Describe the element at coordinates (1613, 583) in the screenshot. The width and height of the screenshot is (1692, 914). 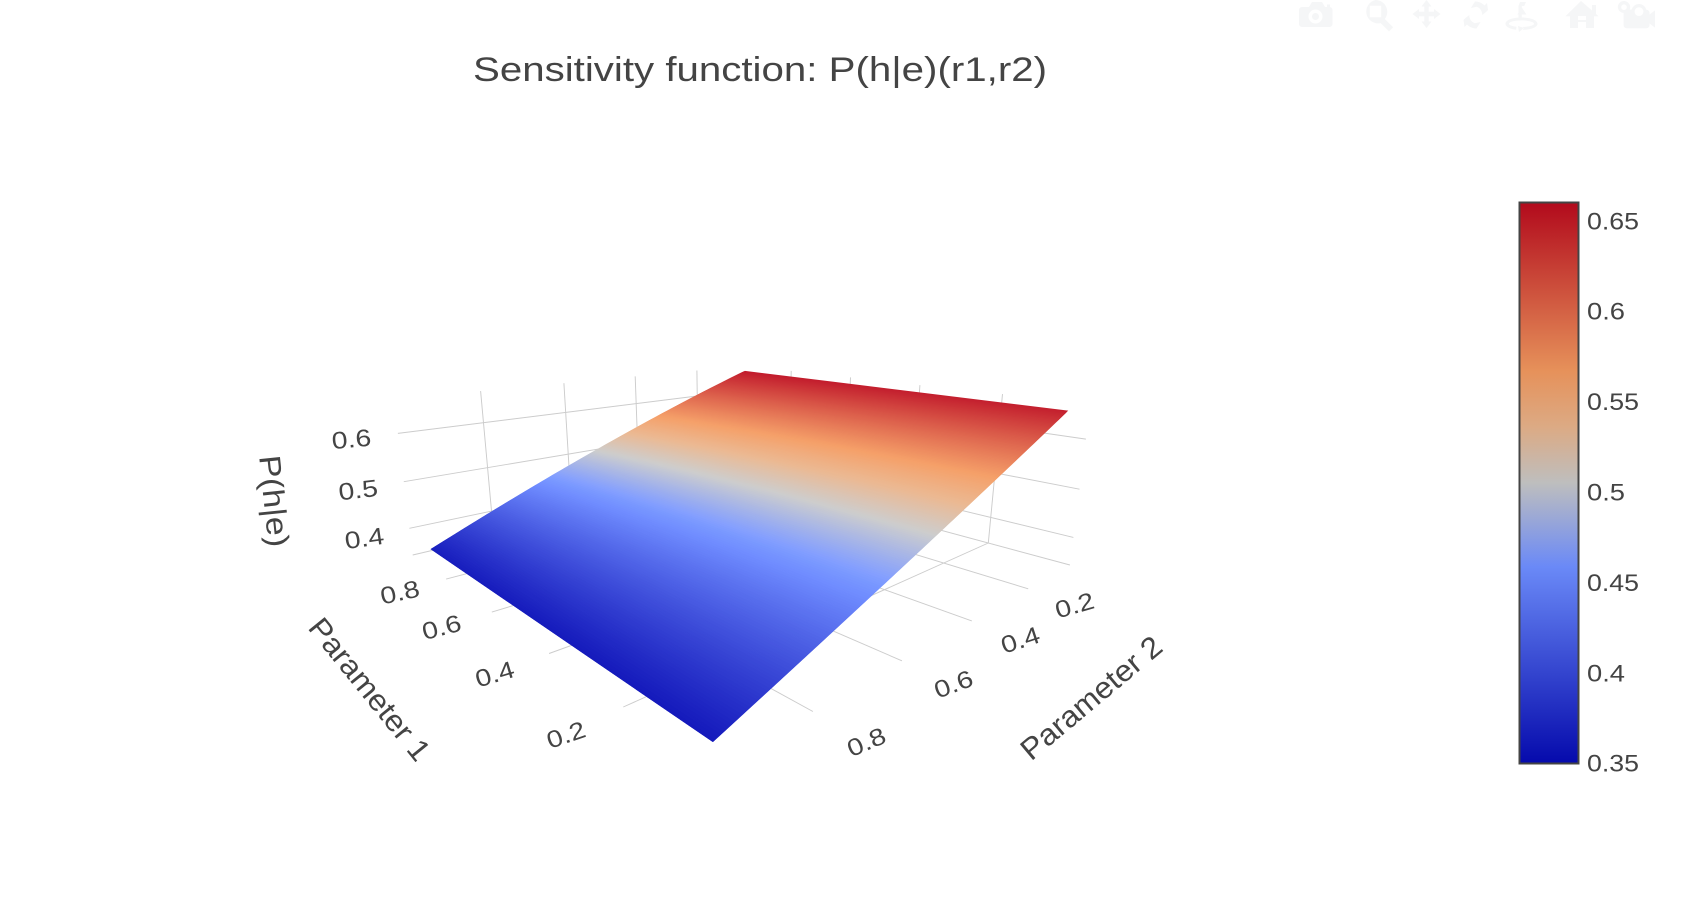
I see `svg-text: 0.45` at that location.